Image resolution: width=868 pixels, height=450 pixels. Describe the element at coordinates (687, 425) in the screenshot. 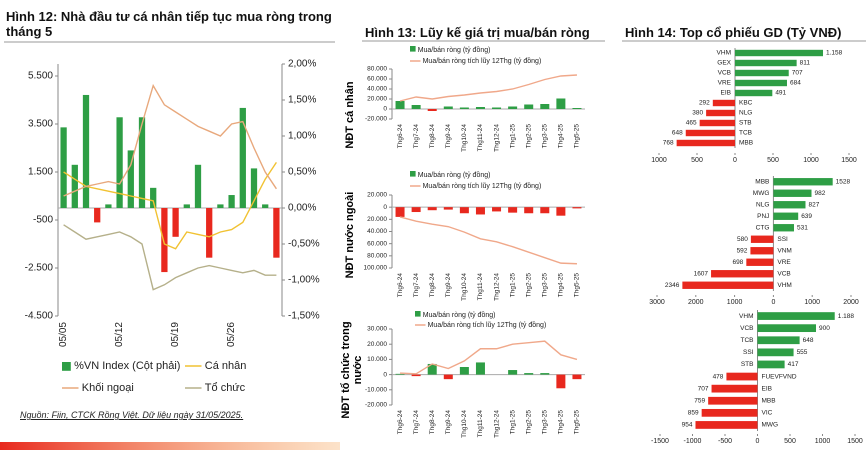

I see `value-label: 954` at that location.